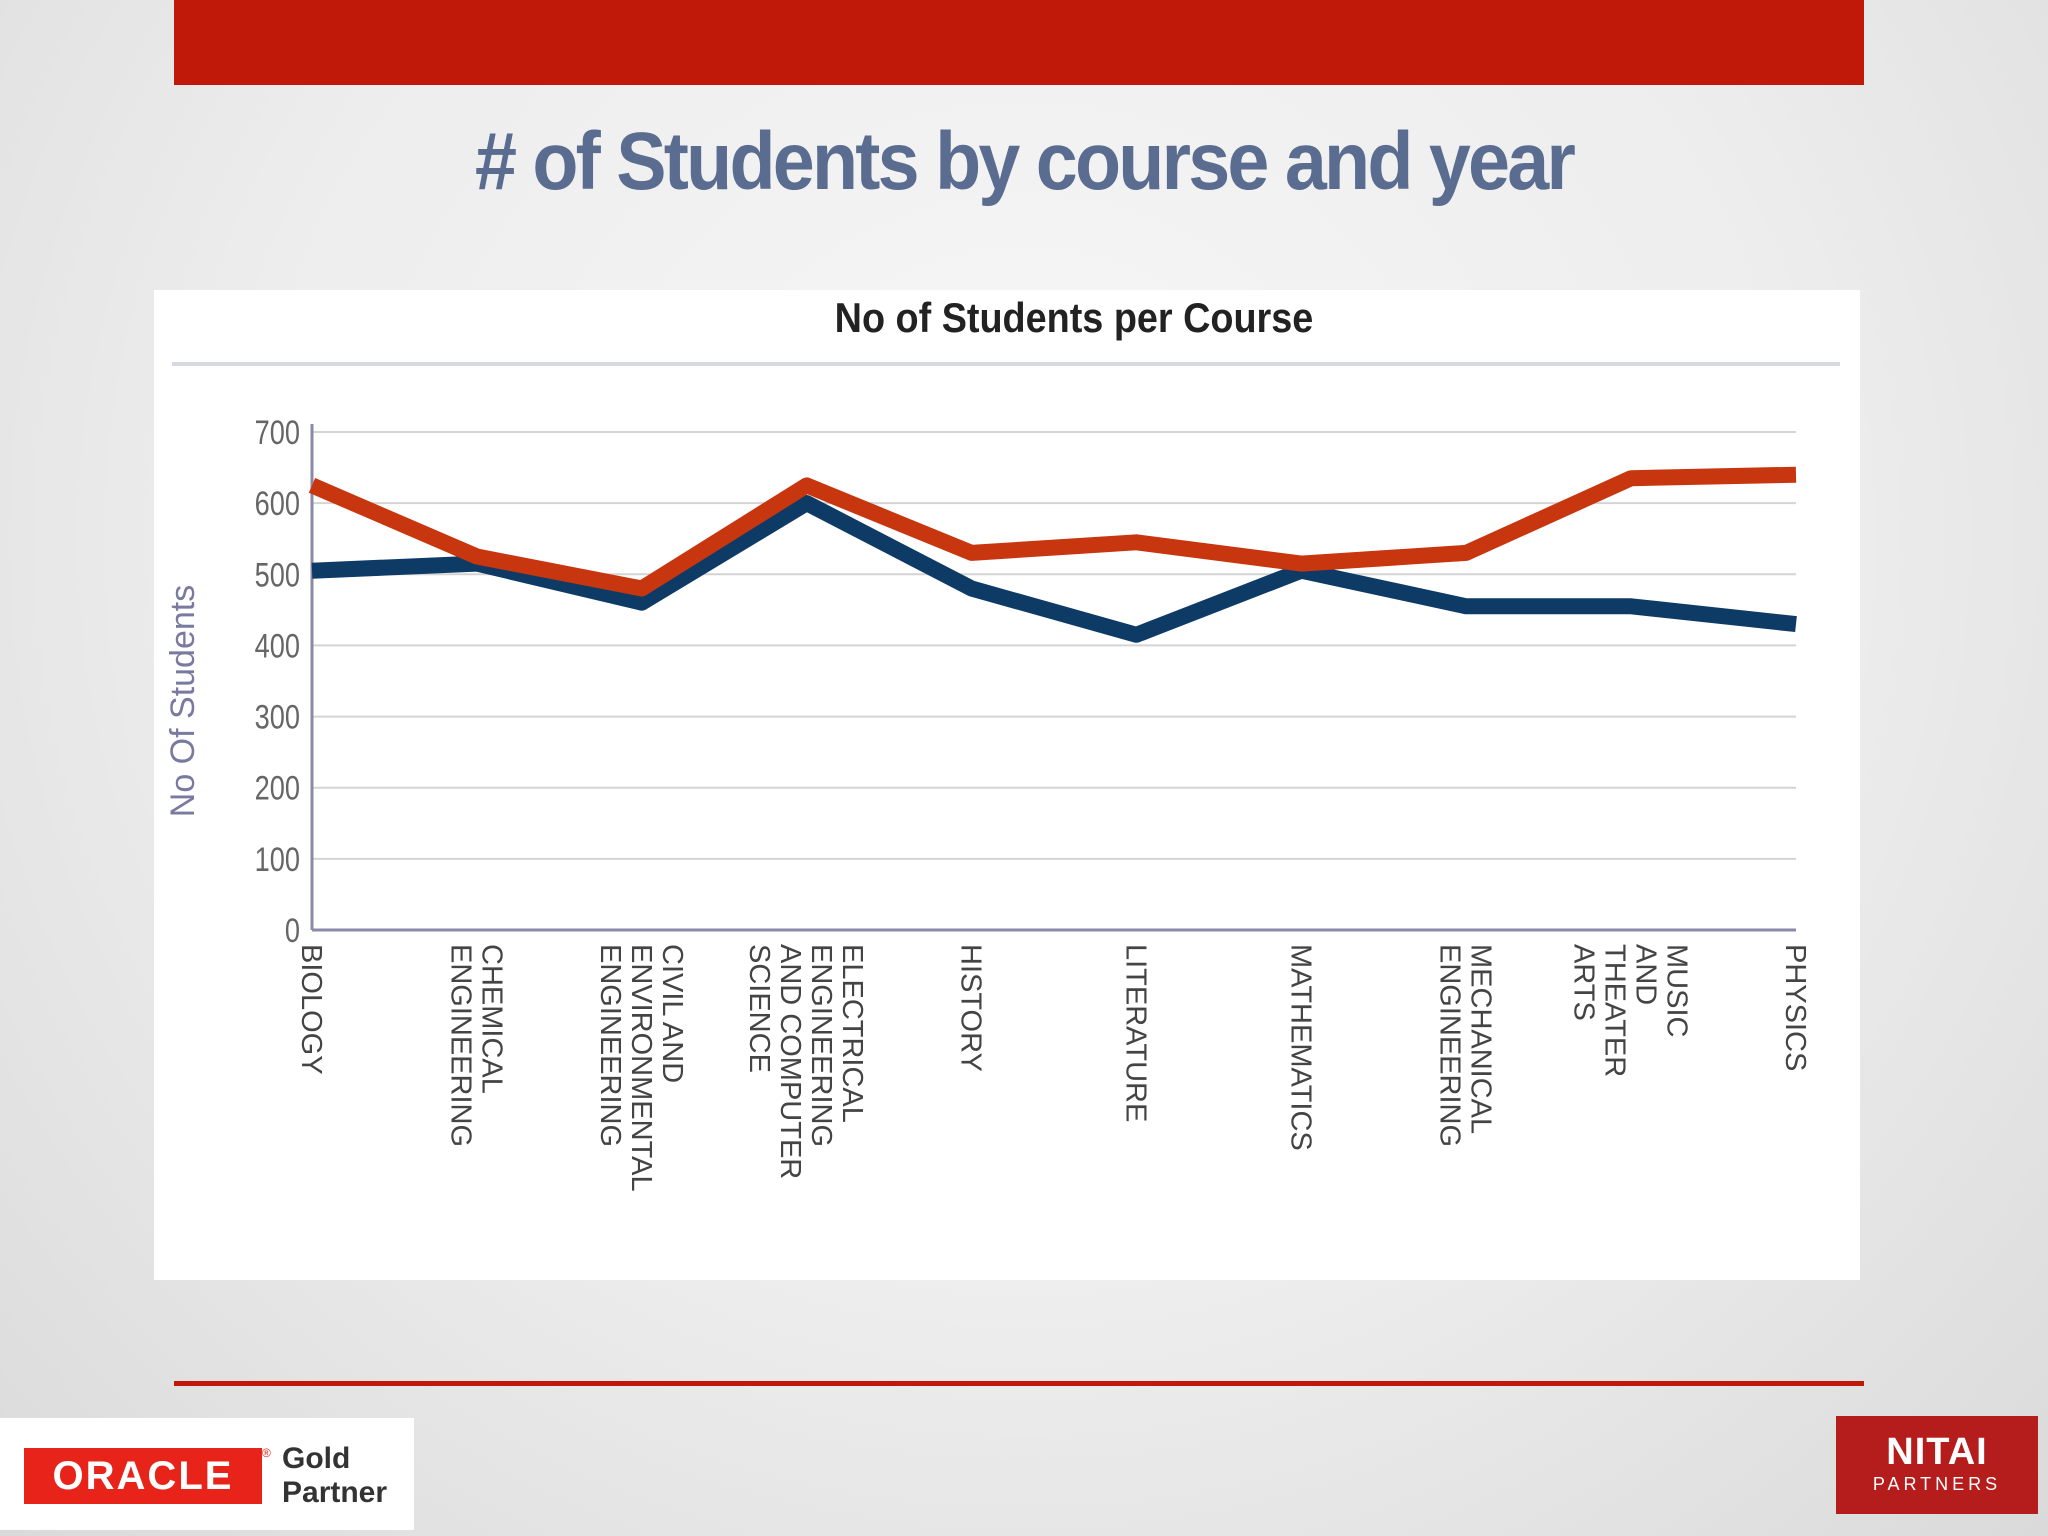 The height and width of the screenshot is (1536, 2048). I want to click on nitai-partners-logo: NITAI PARTNERS, so click(1937, 1465).